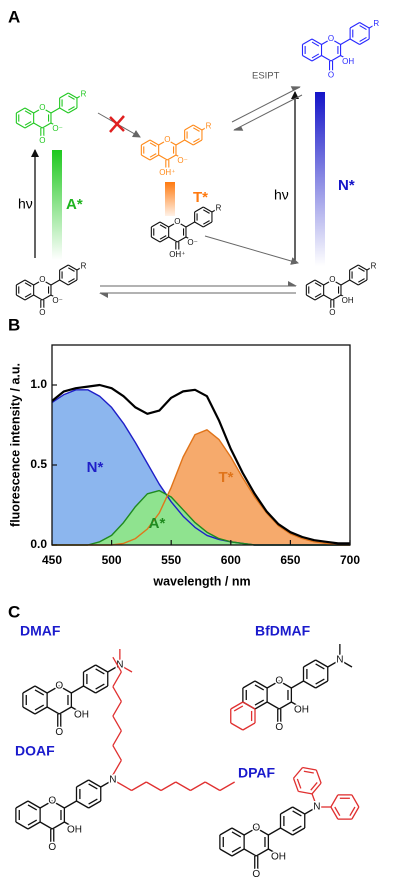 This screenshot has width=400, height=888. What do you see at coordinates (95, 467) in the screenshot?
I see `series-label: N*` at bounding box center [95, 467].